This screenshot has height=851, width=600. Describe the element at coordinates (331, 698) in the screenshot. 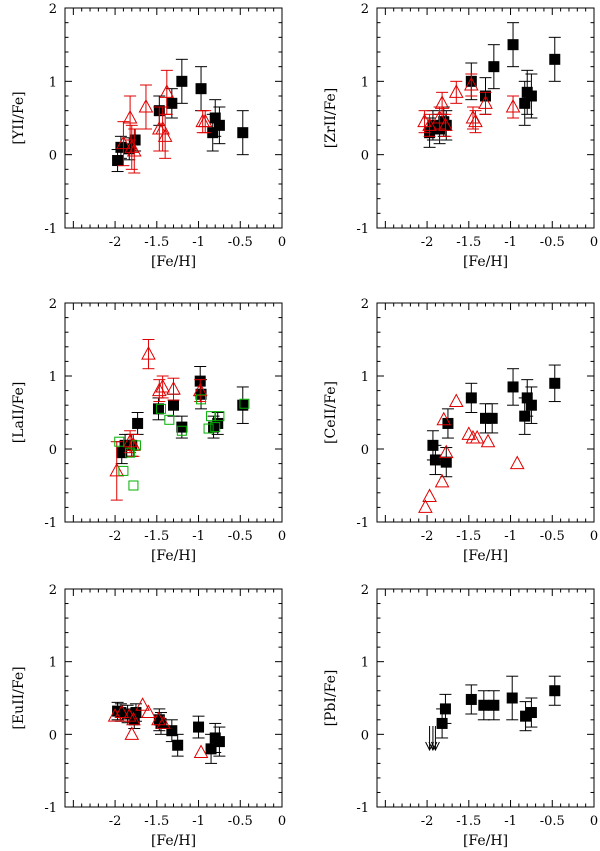

I see `y-axis-label: [PbI/Fe]` at that location.